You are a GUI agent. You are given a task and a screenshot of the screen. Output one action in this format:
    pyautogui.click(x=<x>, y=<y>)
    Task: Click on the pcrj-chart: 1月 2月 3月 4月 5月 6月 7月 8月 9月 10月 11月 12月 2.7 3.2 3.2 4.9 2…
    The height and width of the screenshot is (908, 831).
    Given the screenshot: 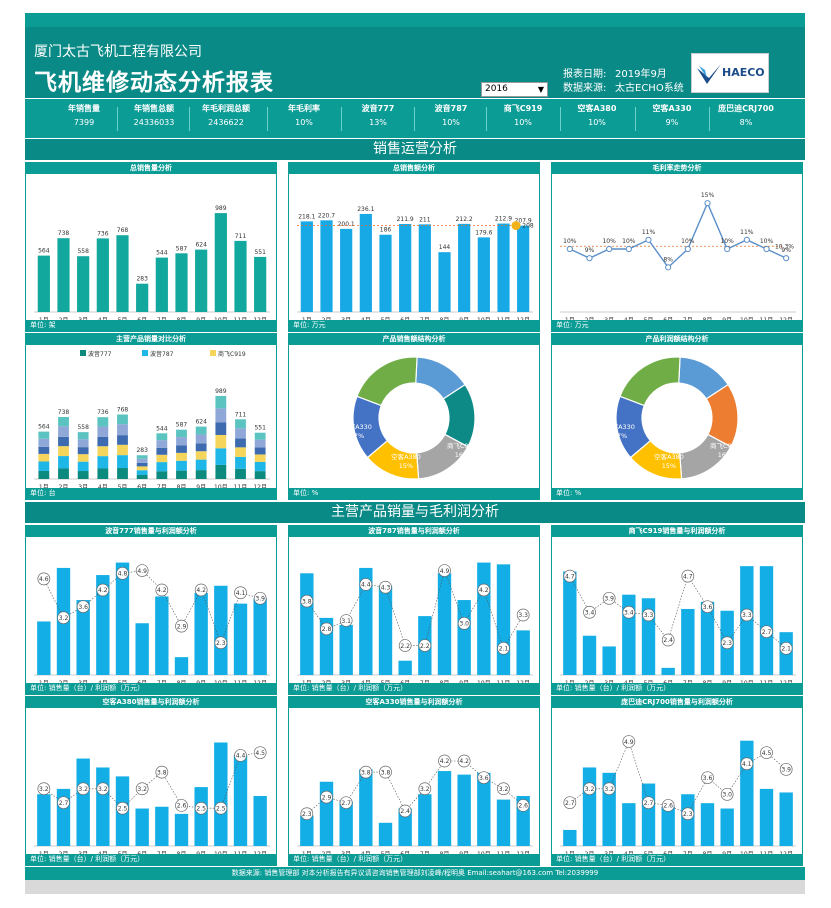 What is the action you would take?
    pyautogui.click(x=678, y=795)
    